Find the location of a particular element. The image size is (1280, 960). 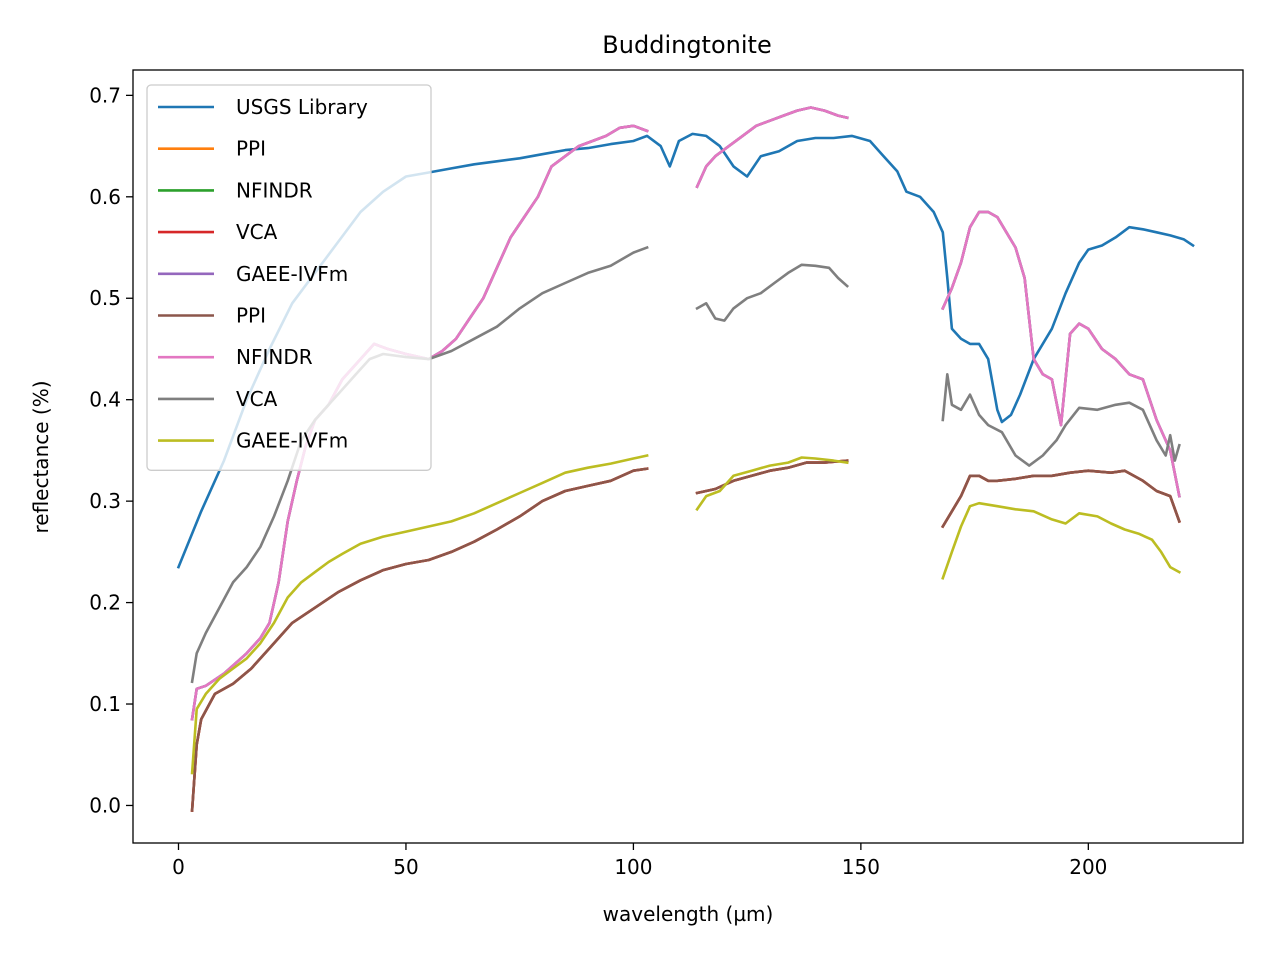

legend-label-8: GAEE-IVFm is located at coordinates (292, 441).